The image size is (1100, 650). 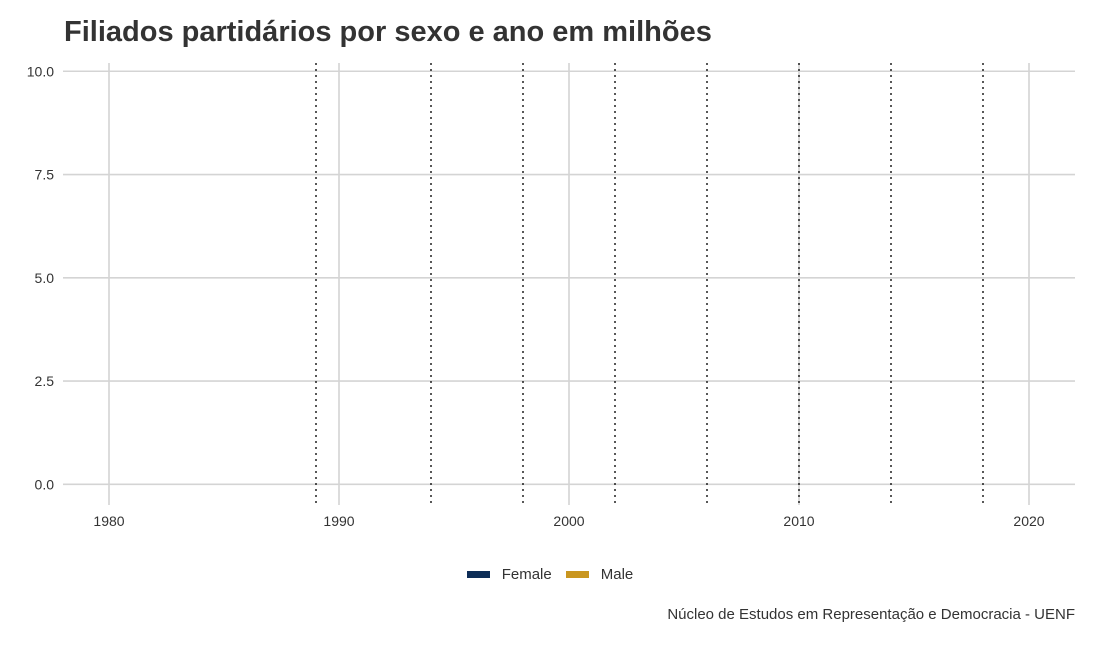 I want to click on x-tick-label: 1980, so click(x=108, y=521).